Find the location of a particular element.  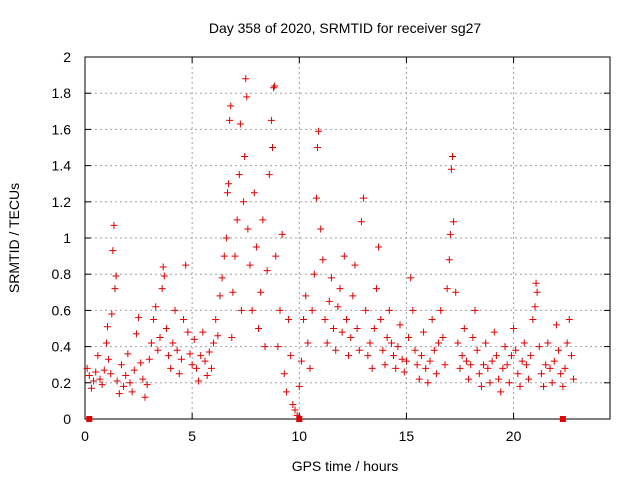

y-tick-label: 0.6 is located at coordinates (62, 310).